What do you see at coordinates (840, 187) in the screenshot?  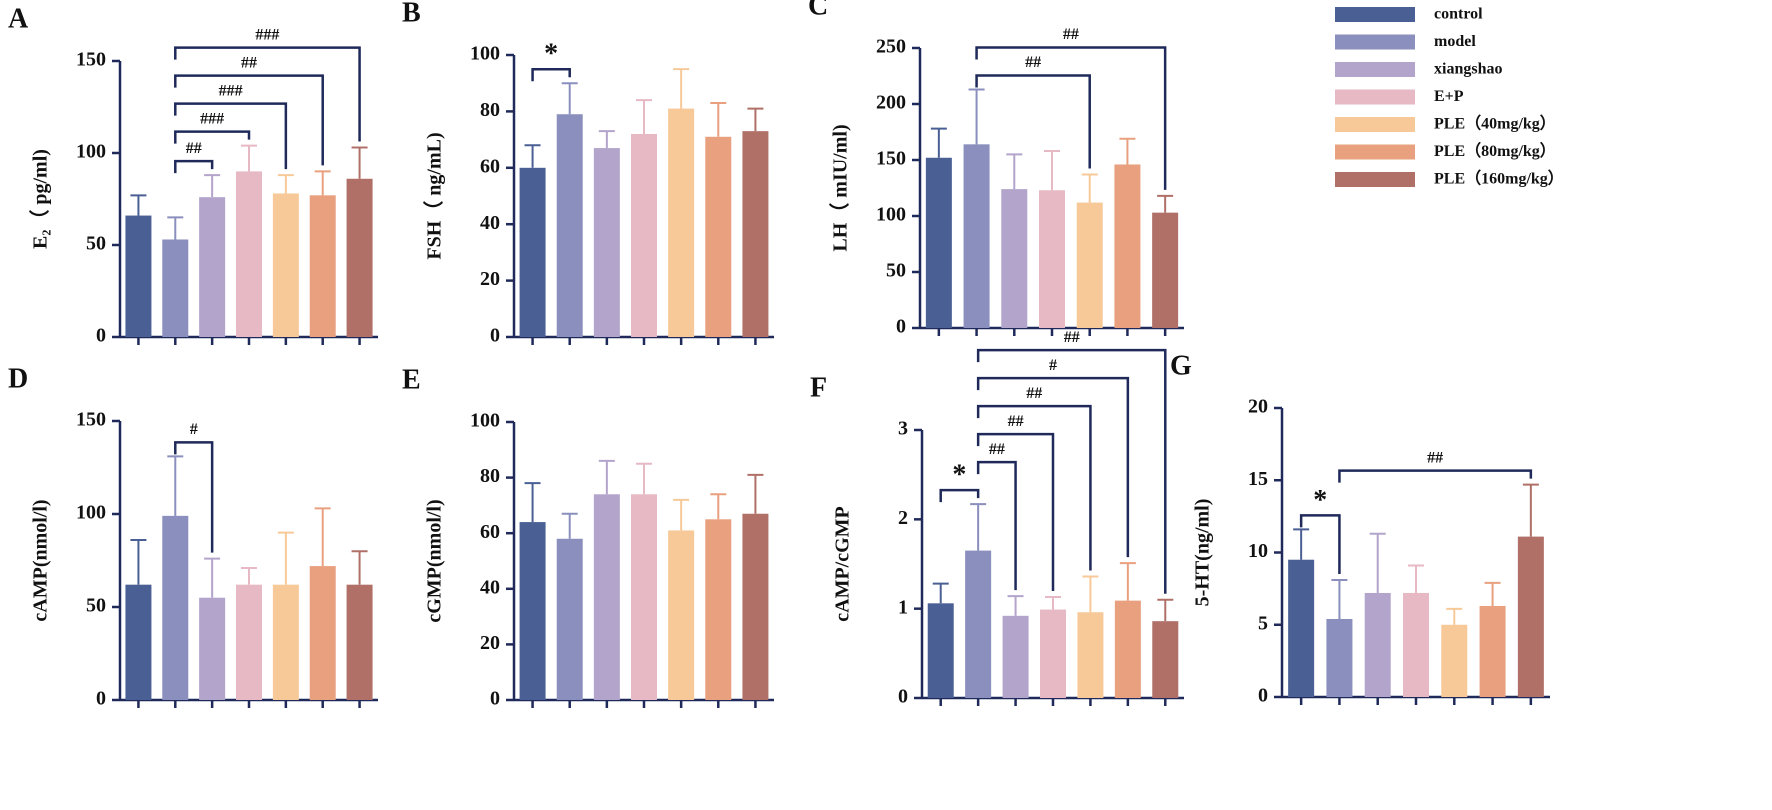 I see `y-axis-label: LH（ mIU/ml)` at bounding box center [840, 187].